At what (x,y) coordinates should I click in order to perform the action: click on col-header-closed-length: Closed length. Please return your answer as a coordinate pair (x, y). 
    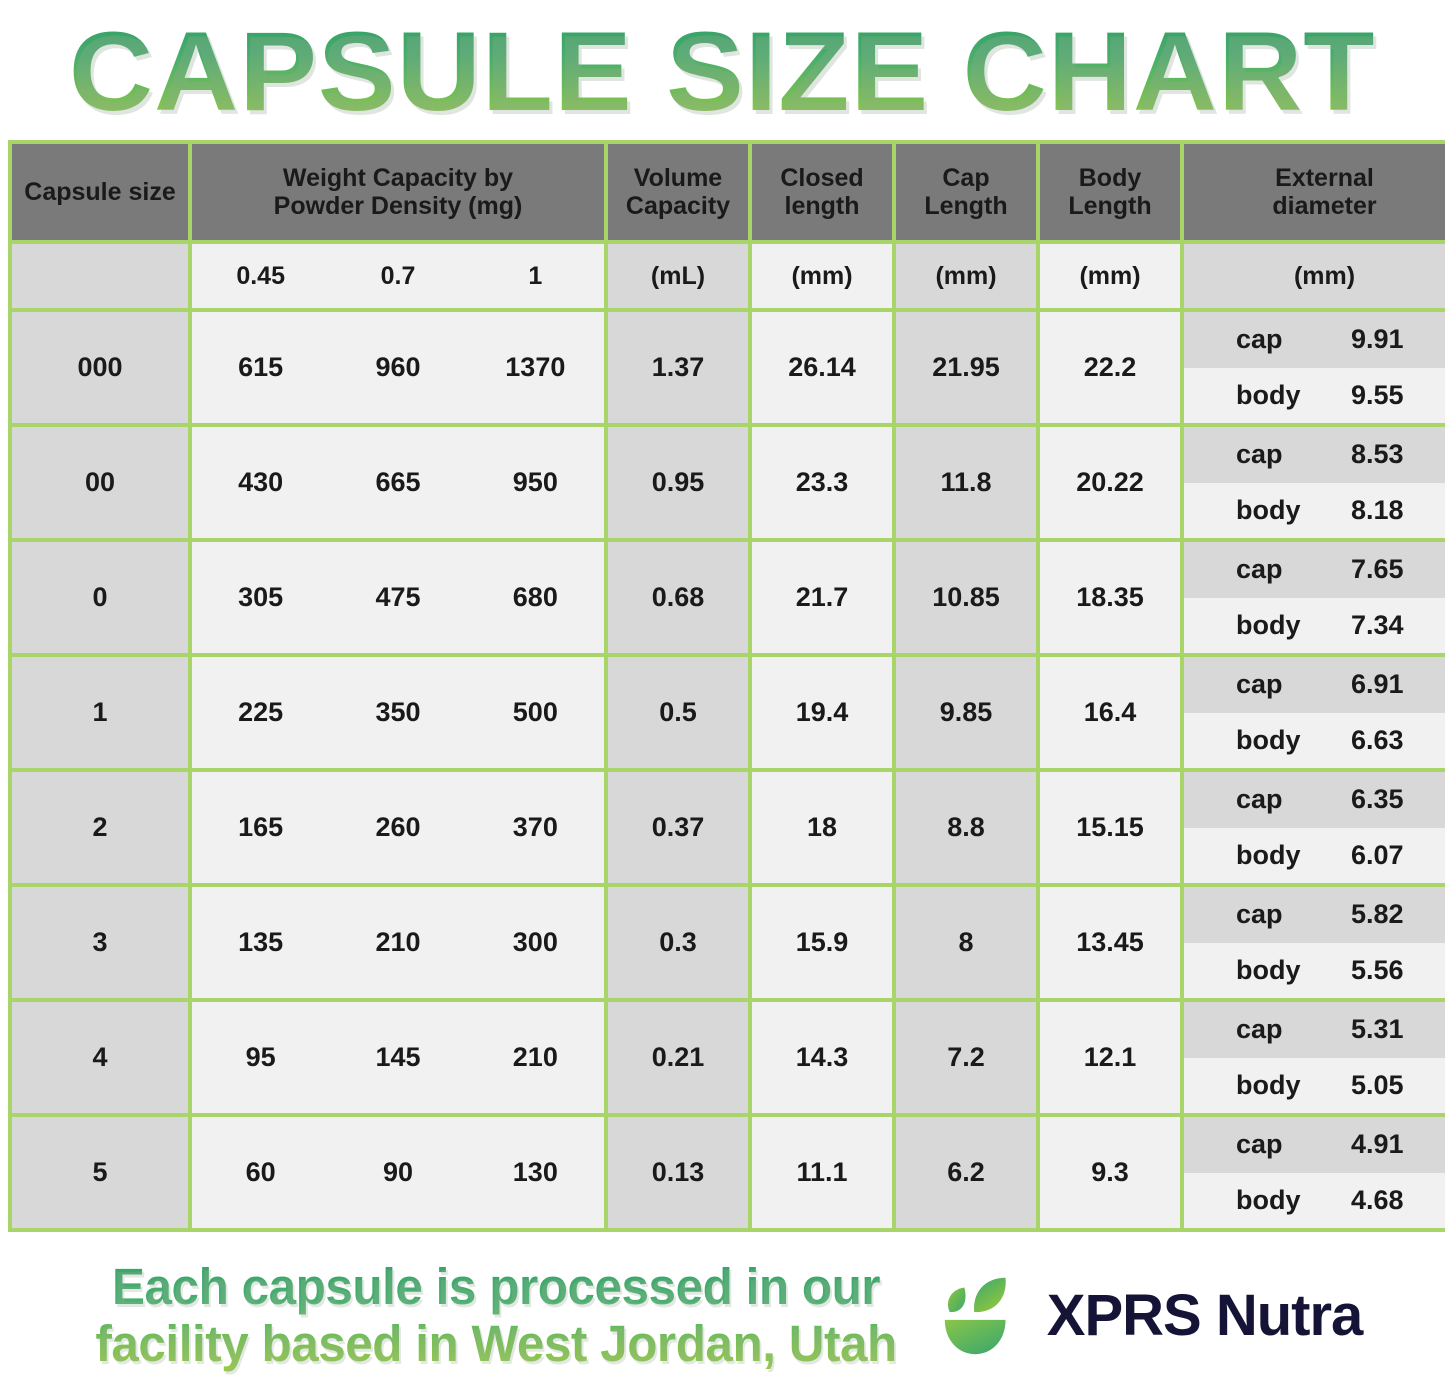
    Looking at the image, I should click on (822, 192).